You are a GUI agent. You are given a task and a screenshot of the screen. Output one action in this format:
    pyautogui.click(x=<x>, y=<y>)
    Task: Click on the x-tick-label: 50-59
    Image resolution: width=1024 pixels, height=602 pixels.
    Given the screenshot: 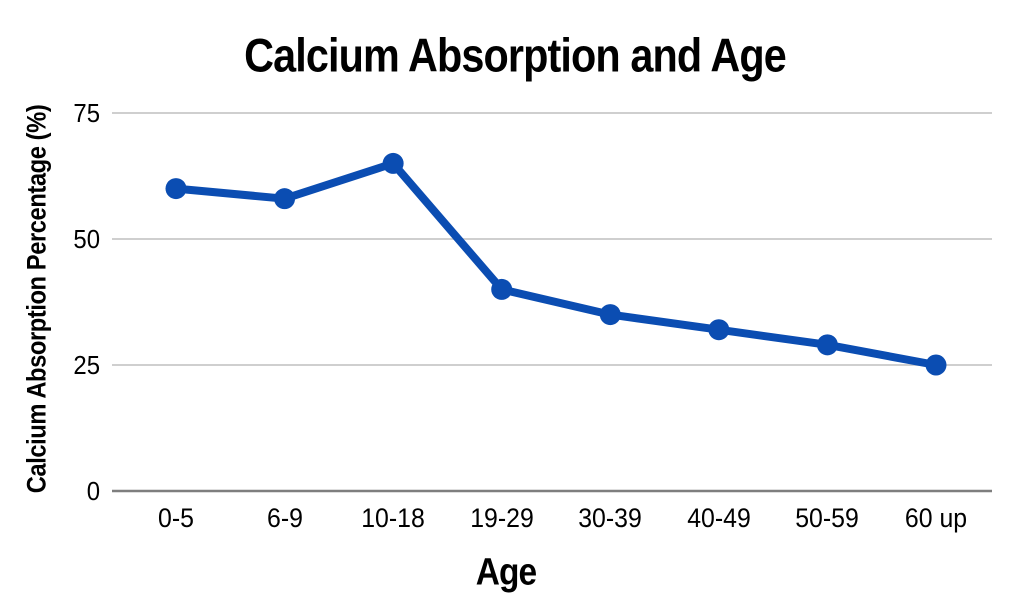 What is the action you would take?
    pyautogui.click(x=827, y=518)
    